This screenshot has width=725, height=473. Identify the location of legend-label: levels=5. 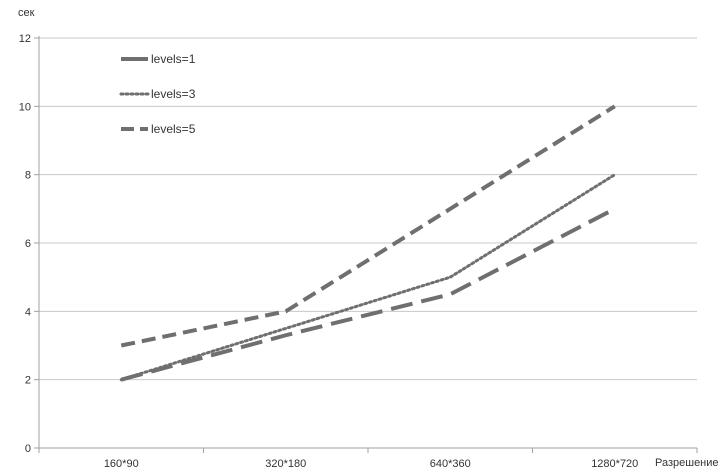
(173, 129).